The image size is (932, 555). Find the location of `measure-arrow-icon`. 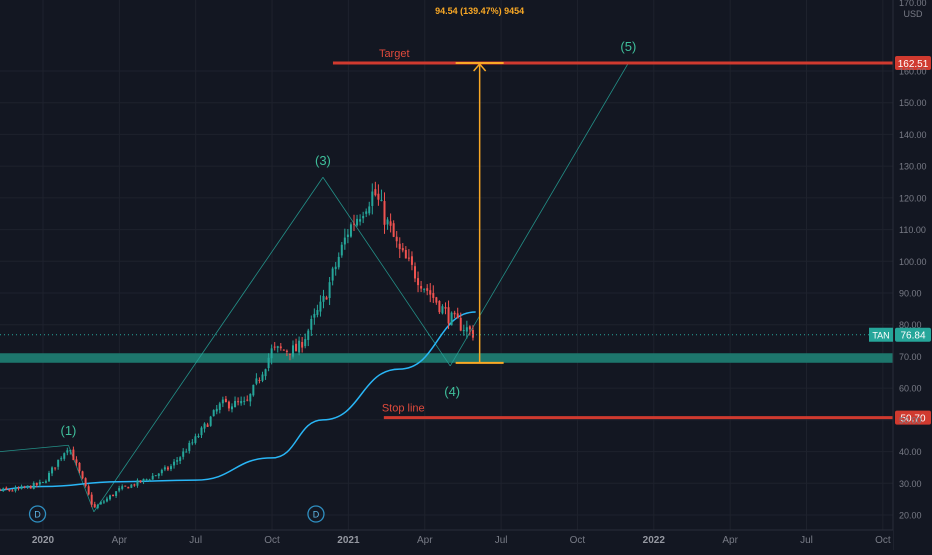

measure-arrow-icon is located at coordinates (480, 67).